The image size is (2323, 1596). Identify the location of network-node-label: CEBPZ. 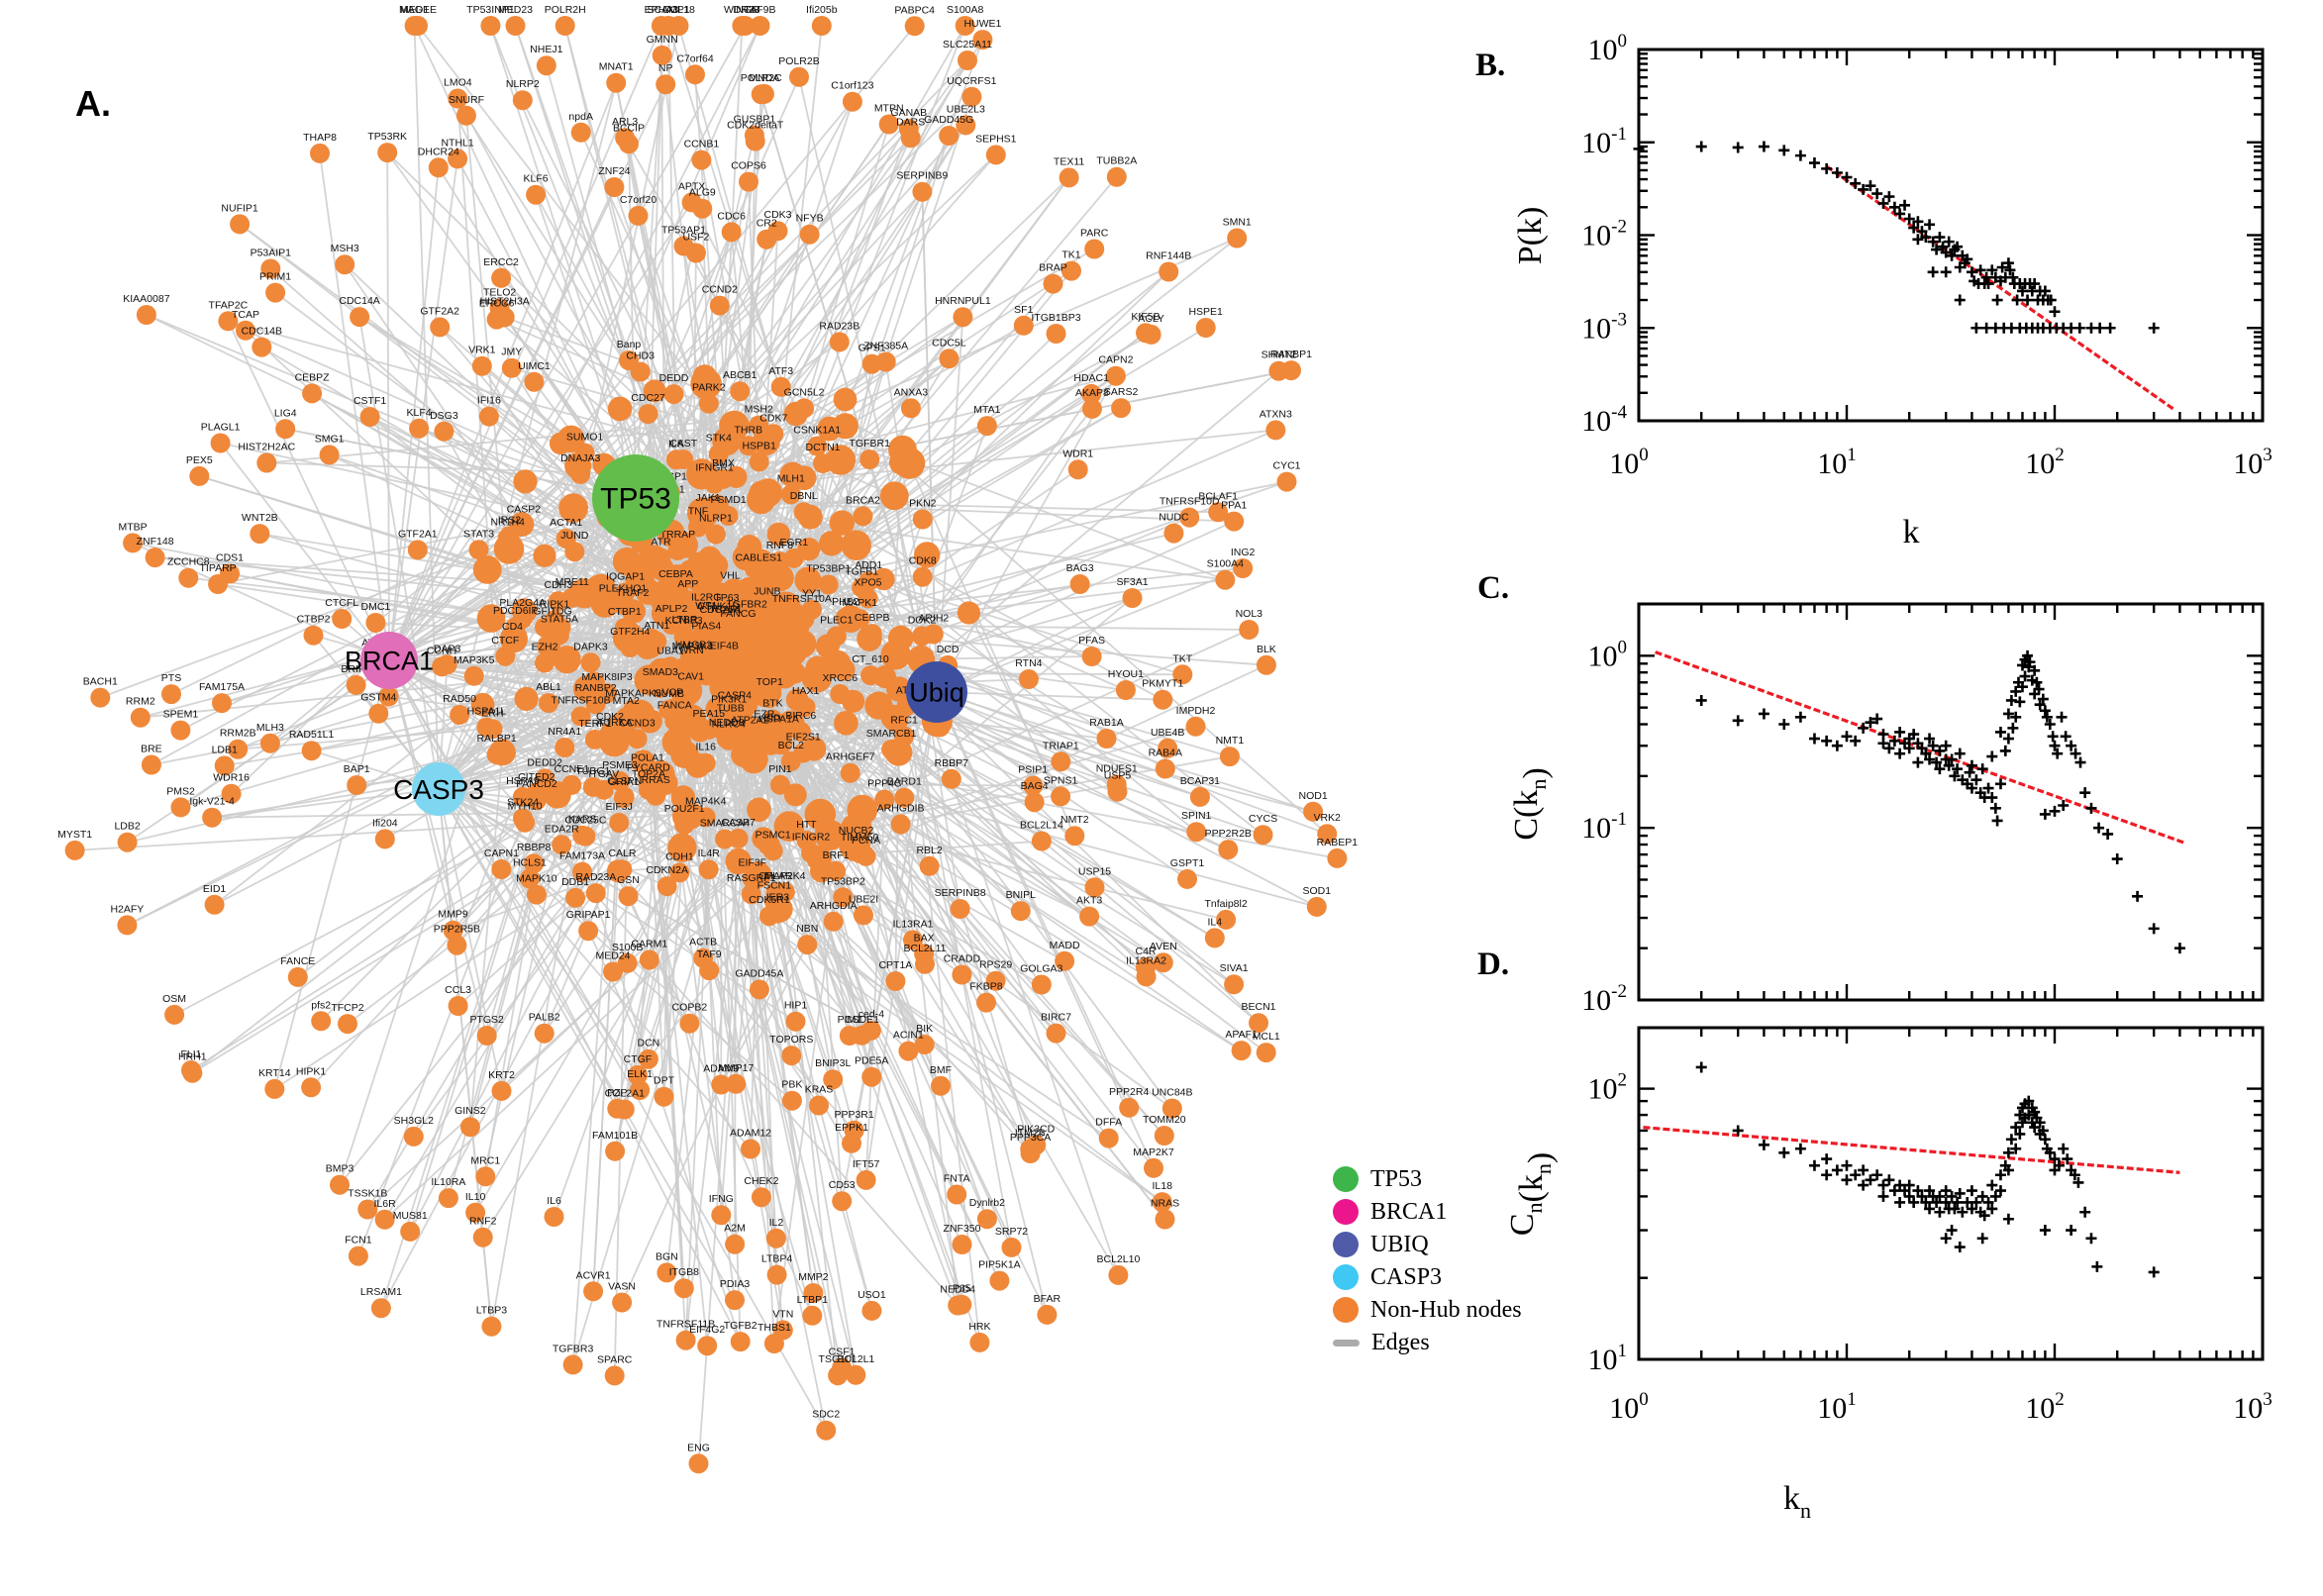
(313, 377).